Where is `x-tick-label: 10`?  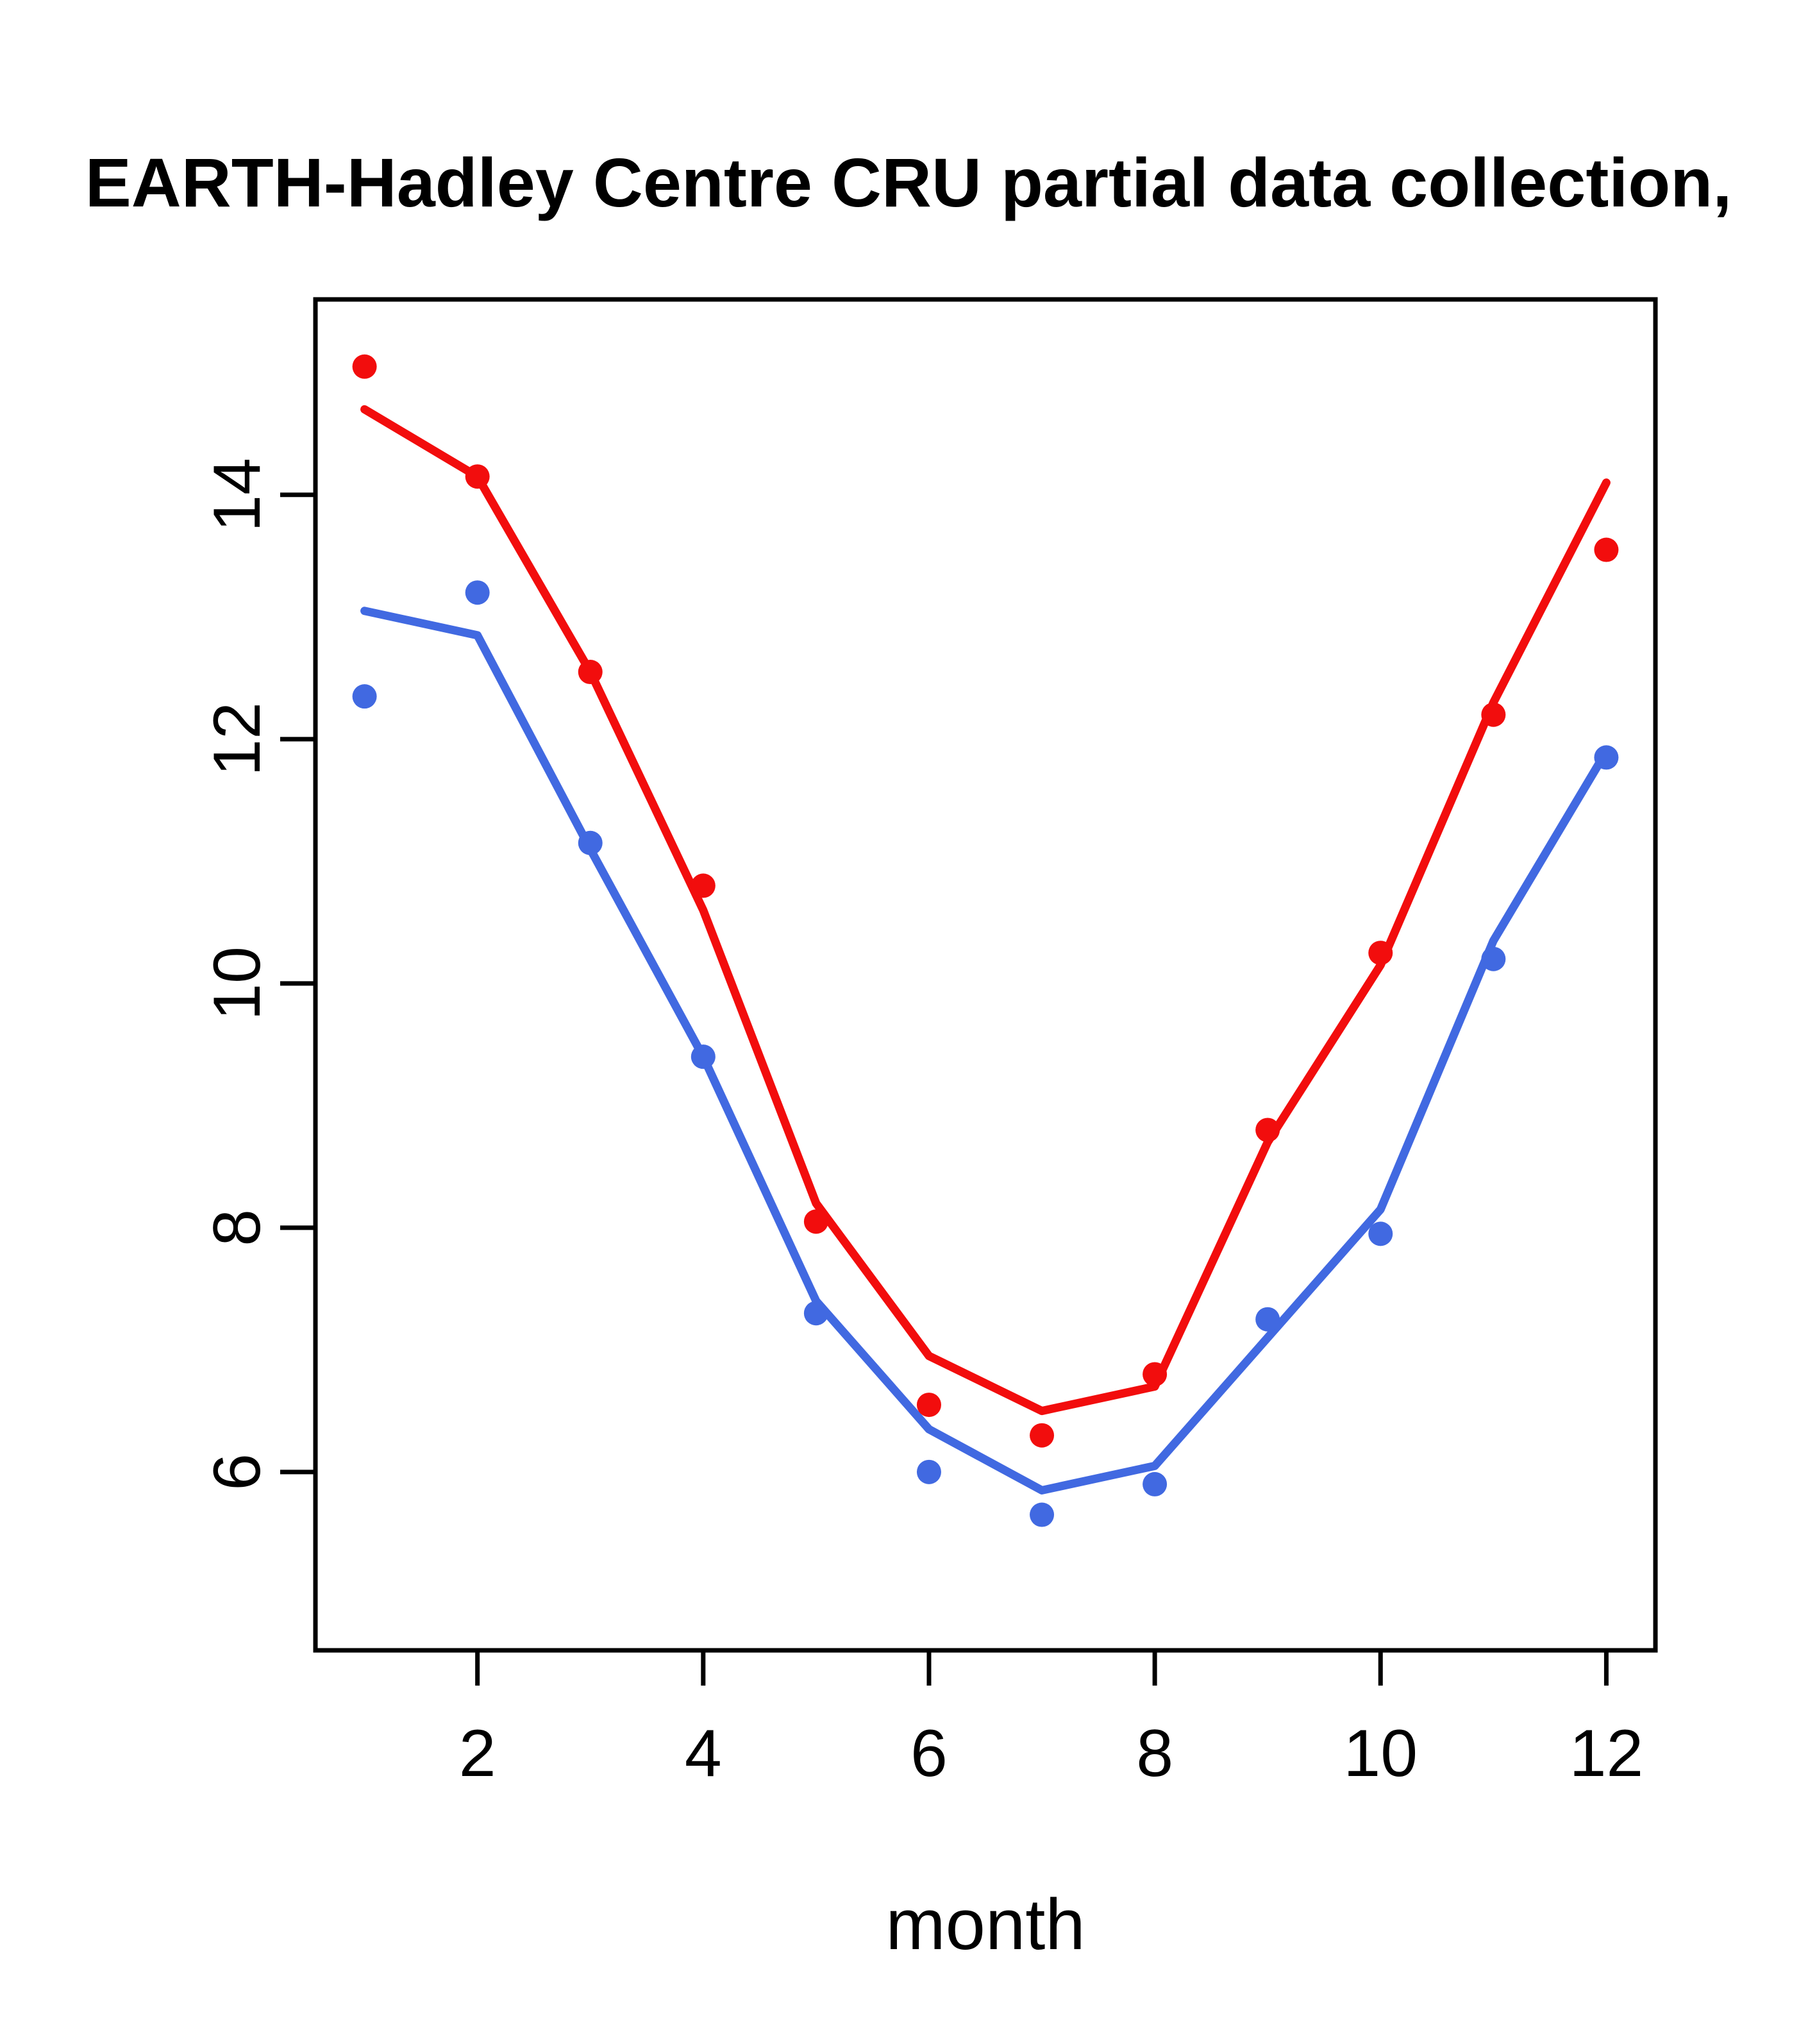 x-tick-label: 10 is located at coordinates (1381, 1753).